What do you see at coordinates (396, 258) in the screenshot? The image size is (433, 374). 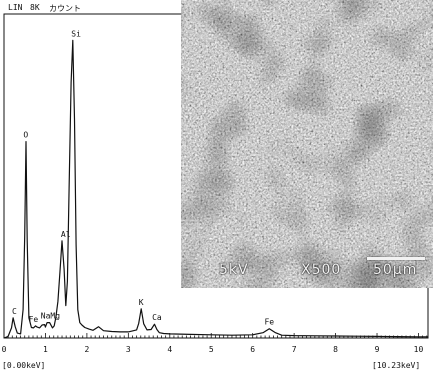 I see `sem-scale-bar` at bounding box center [396, 258].